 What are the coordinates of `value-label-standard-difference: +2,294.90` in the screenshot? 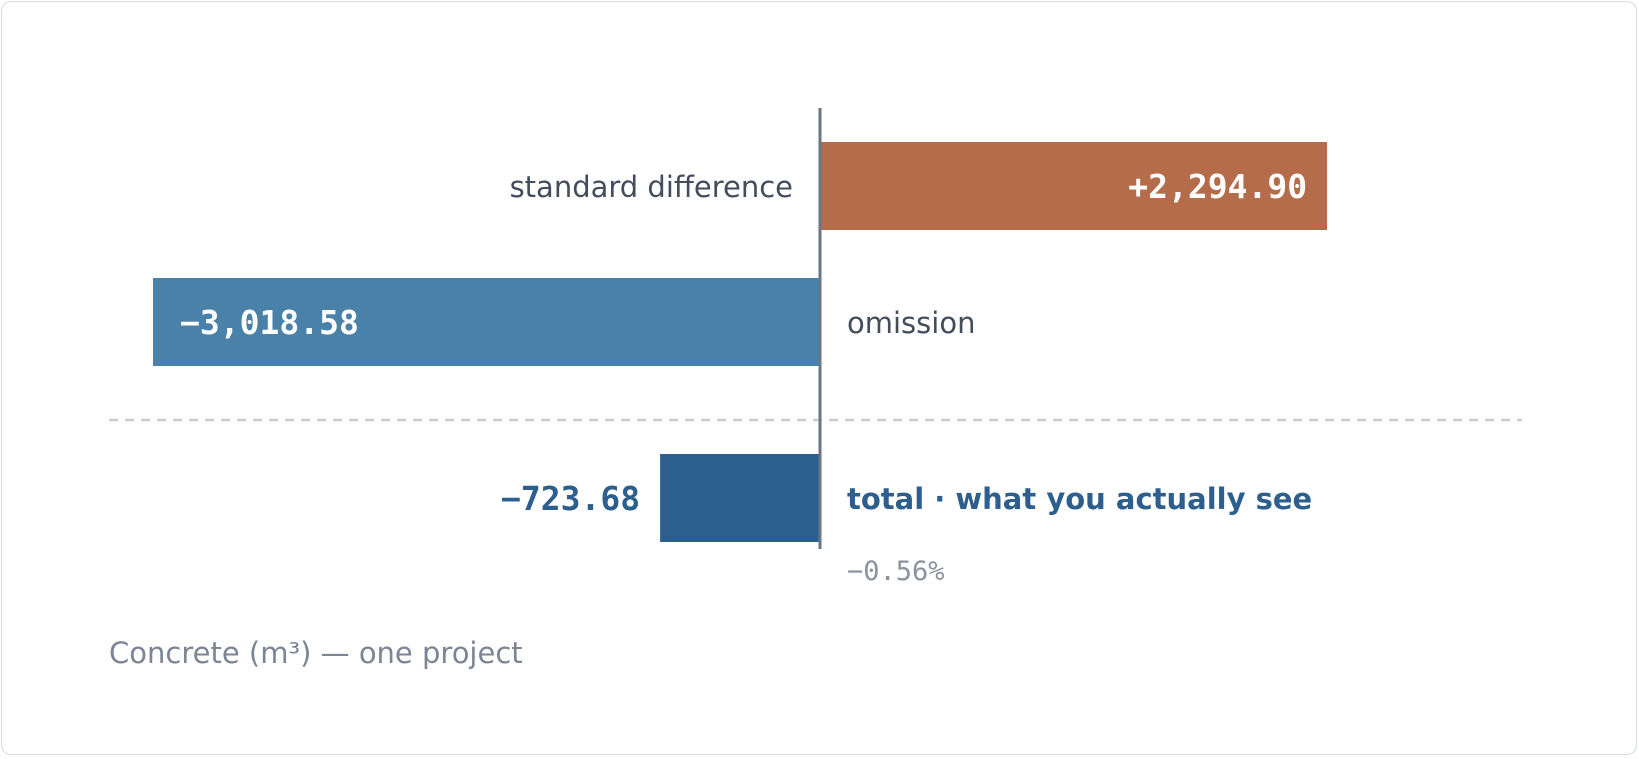 It's located at (1217, 186).